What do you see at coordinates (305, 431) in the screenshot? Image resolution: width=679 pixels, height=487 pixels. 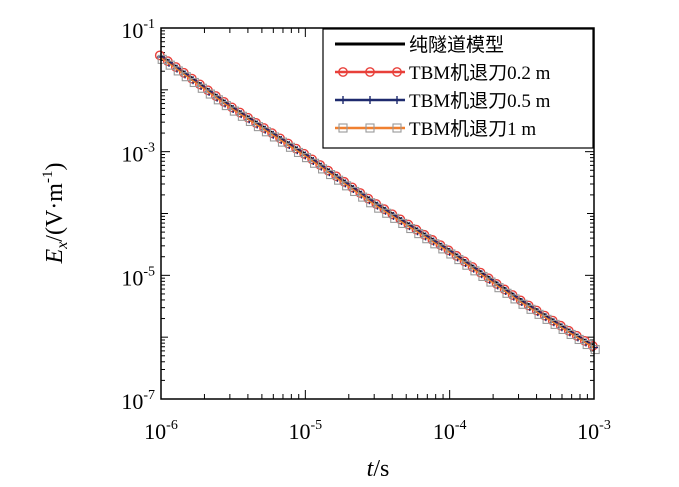 I see `x-tick-label: 10⁻⁵` at bounding box center [305, 431].